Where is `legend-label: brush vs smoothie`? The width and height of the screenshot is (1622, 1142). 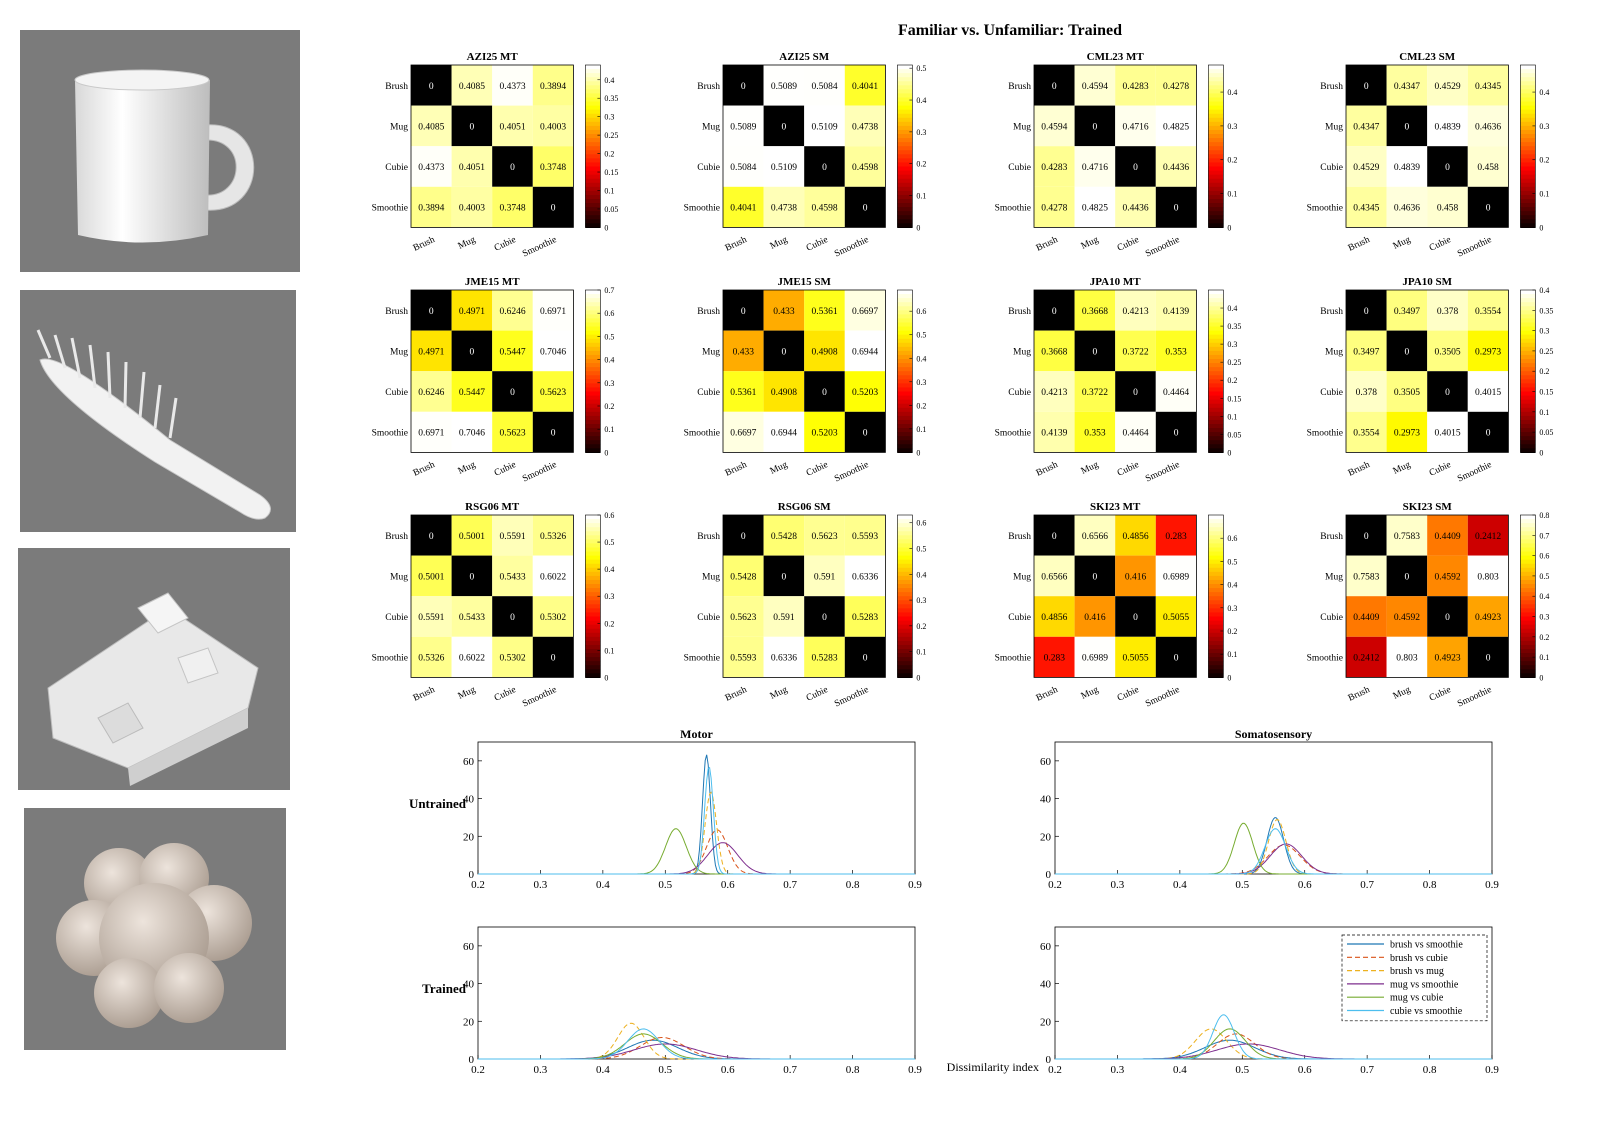 legend-label: brush vs smoothie is located at coordinates (1426, 945).